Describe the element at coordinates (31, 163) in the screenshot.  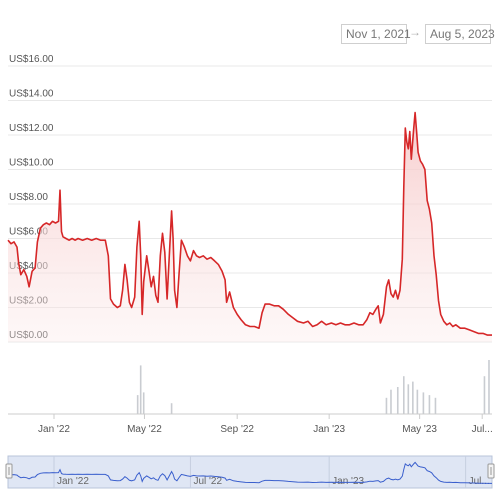
I see `y-tick-label: US$10.00` at that location.